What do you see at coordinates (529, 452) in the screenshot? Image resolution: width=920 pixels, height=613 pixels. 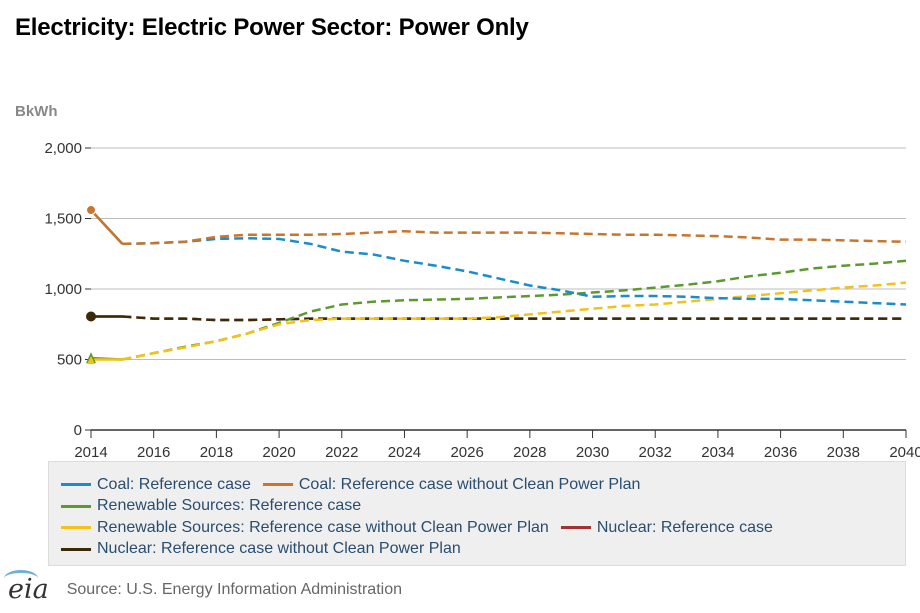 I see `x-tick-label: 2028` at bounding box center [529, 452].